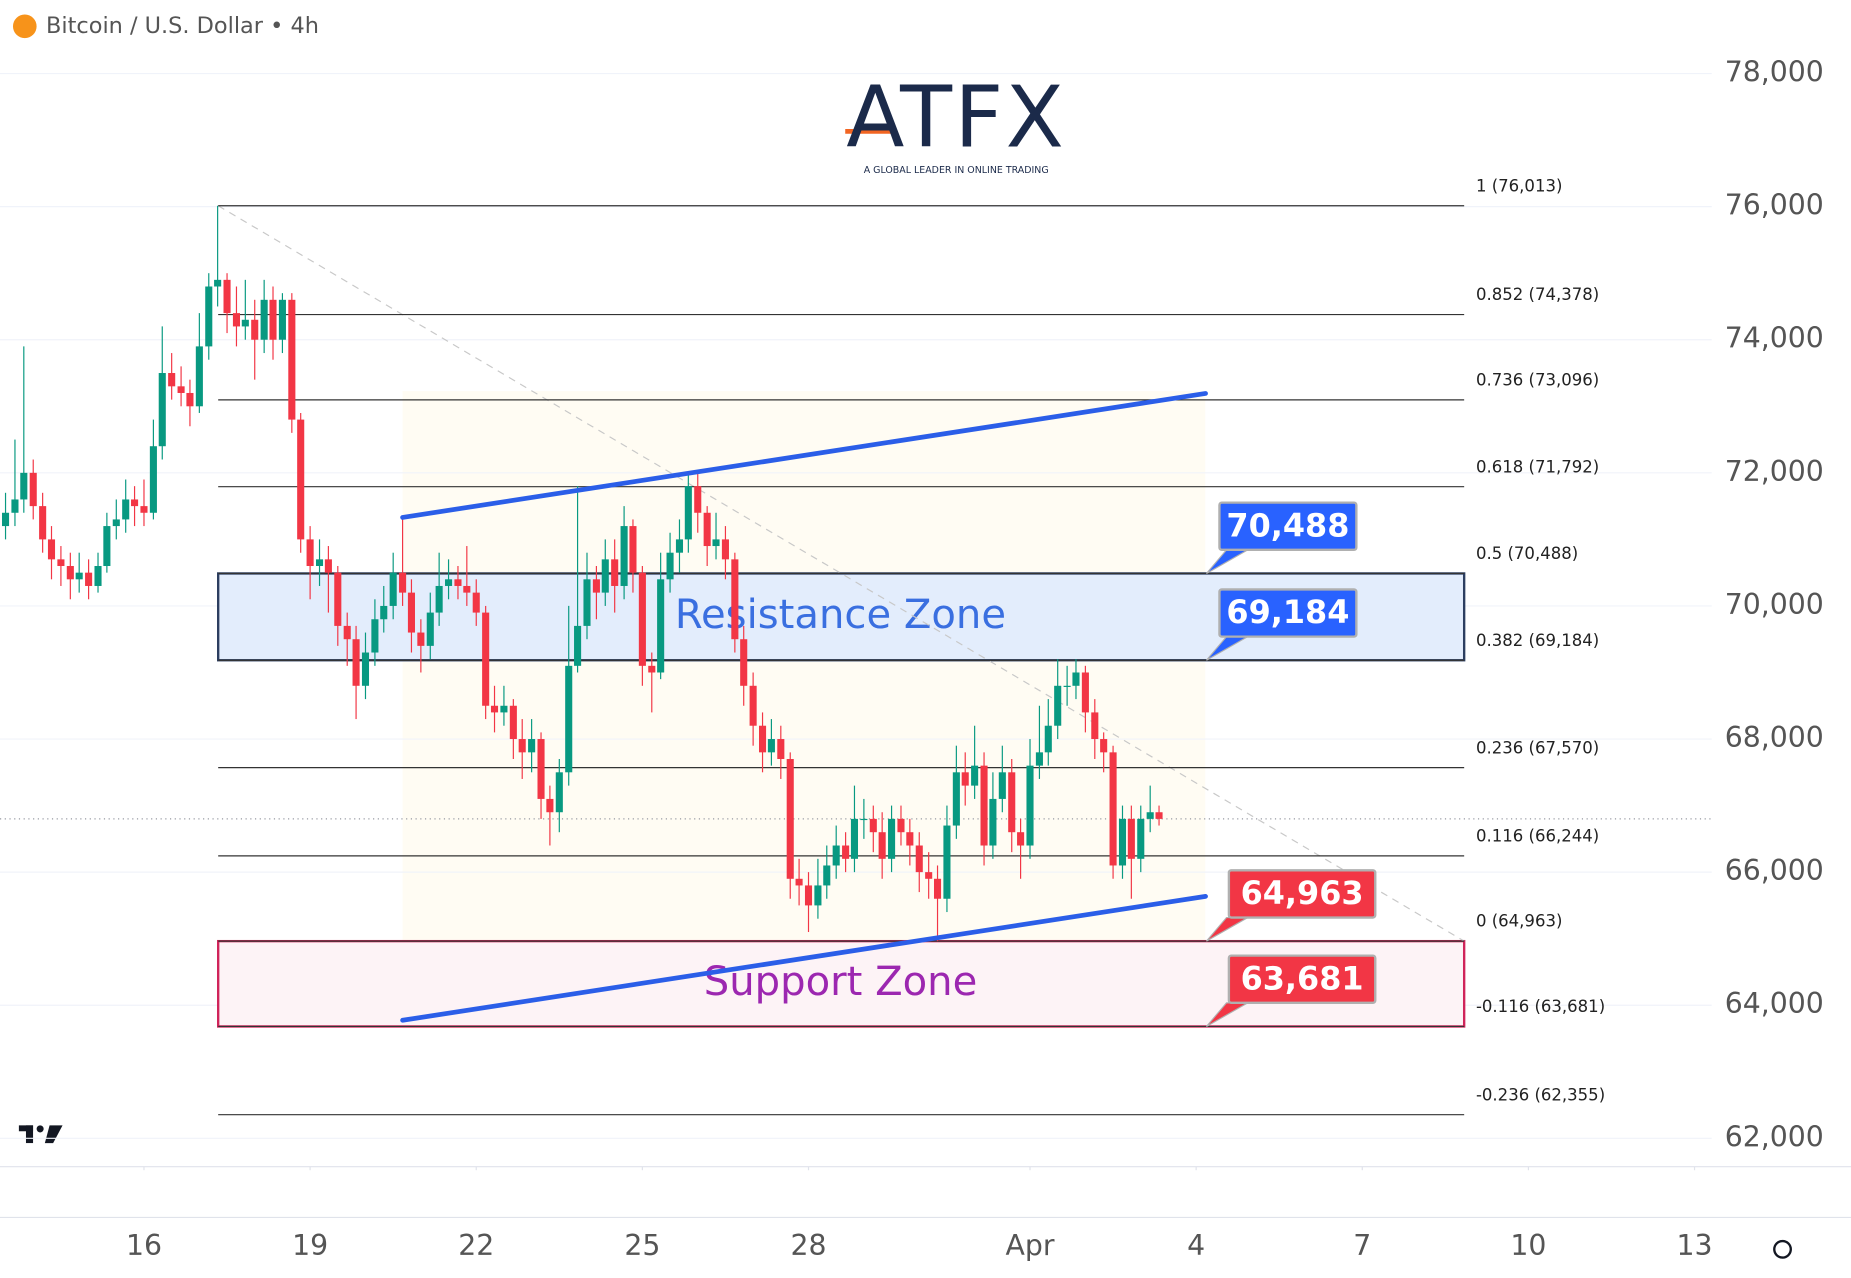 The image size is (1851, 1278). What do you see at coordinates (1774, 72) in the screenshot?
I see `y-tick-label: 78,000` at bounding box center [1774, 72].